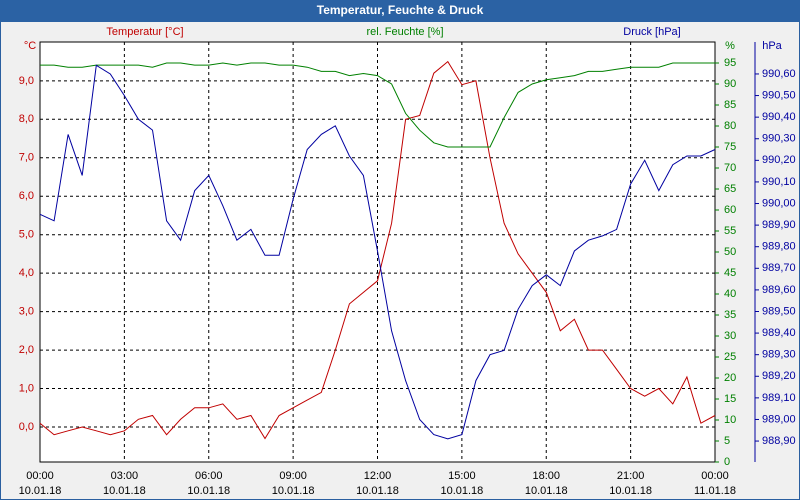 Image resolution: width=800 pixels, height=500 pixels. I want to click on x-tick-label: 00:00 11.01.18, so click(715, 483).